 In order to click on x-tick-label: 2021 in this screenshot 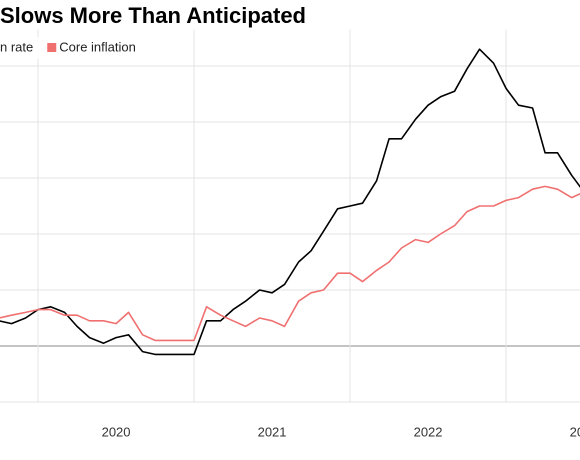, I will do `click(272, 431)`.